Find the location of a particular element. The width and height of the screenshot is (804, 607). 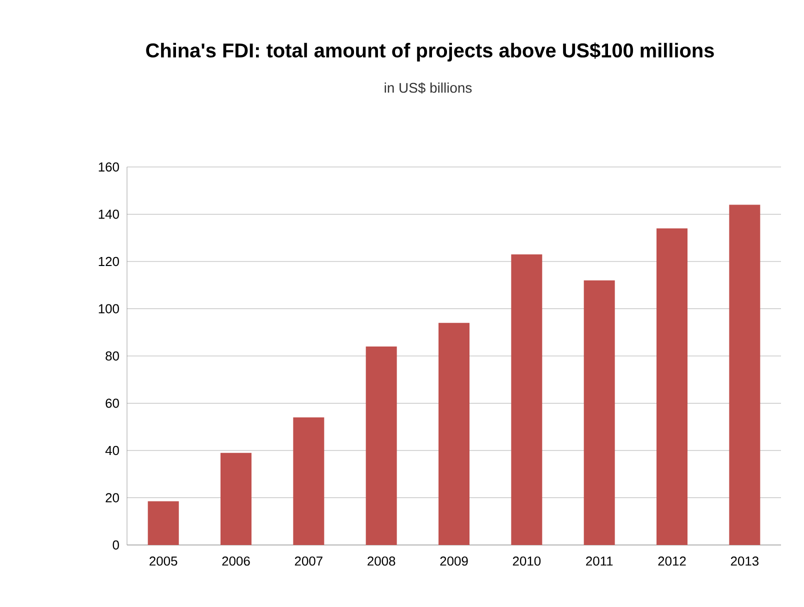

y-tick-label: 80 is located at coordinates (112, 356).